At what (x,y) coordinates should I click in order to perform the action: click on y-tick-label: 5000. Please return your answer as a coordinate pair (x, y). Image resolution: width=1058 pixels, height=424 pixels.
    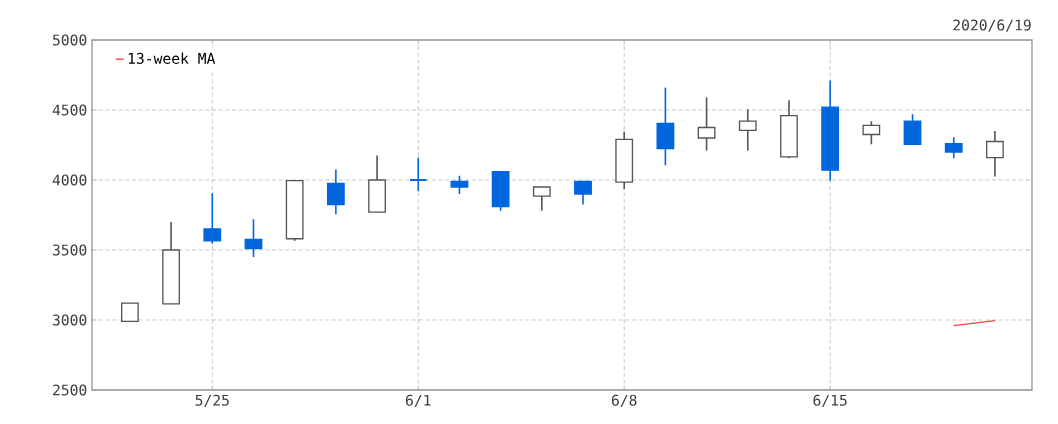
    Looking at the image, I should click on (70, 40).